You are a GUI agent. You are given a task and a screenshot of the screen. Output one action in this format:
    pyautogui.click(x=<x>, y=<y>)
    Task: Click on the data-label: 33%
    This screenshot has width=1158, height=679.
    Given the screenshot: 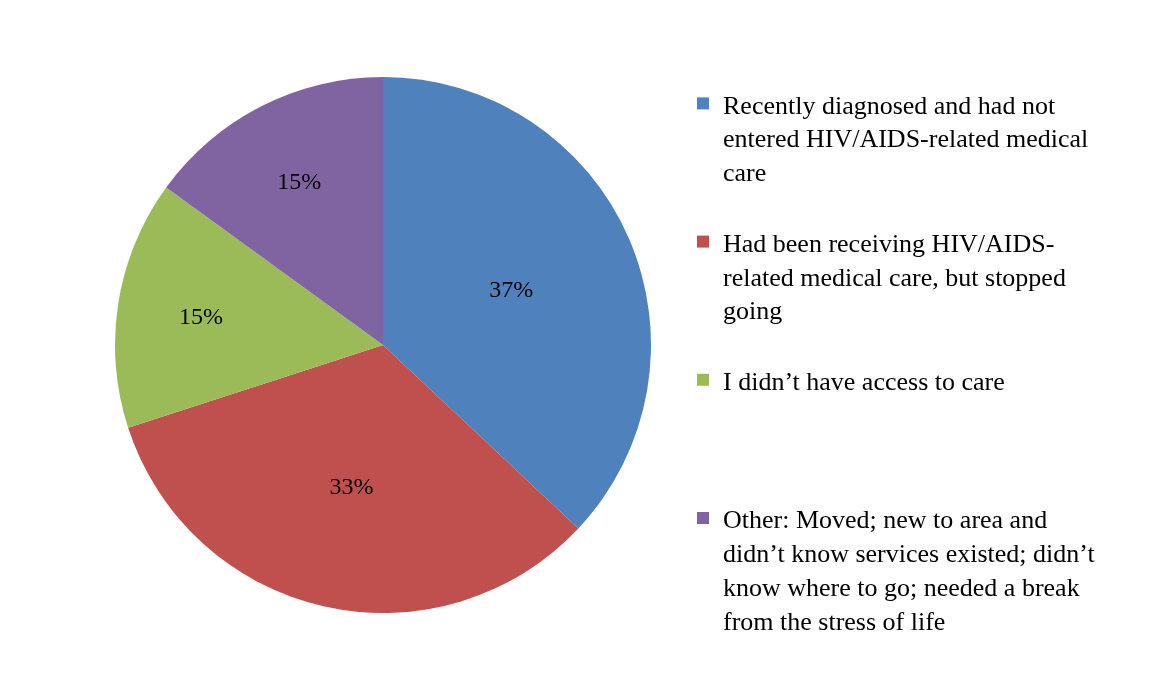 What is the action you would take?
    pyautogui.click(x=351, y=485)
    